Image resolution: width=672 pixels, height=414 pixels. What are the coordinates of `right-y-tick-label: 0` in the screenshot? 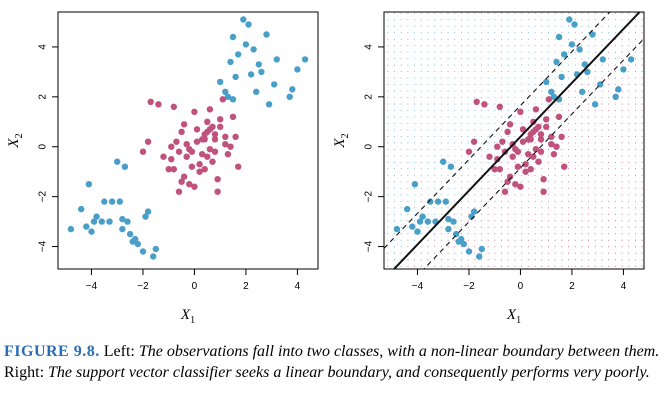 It's located at (369, 147).